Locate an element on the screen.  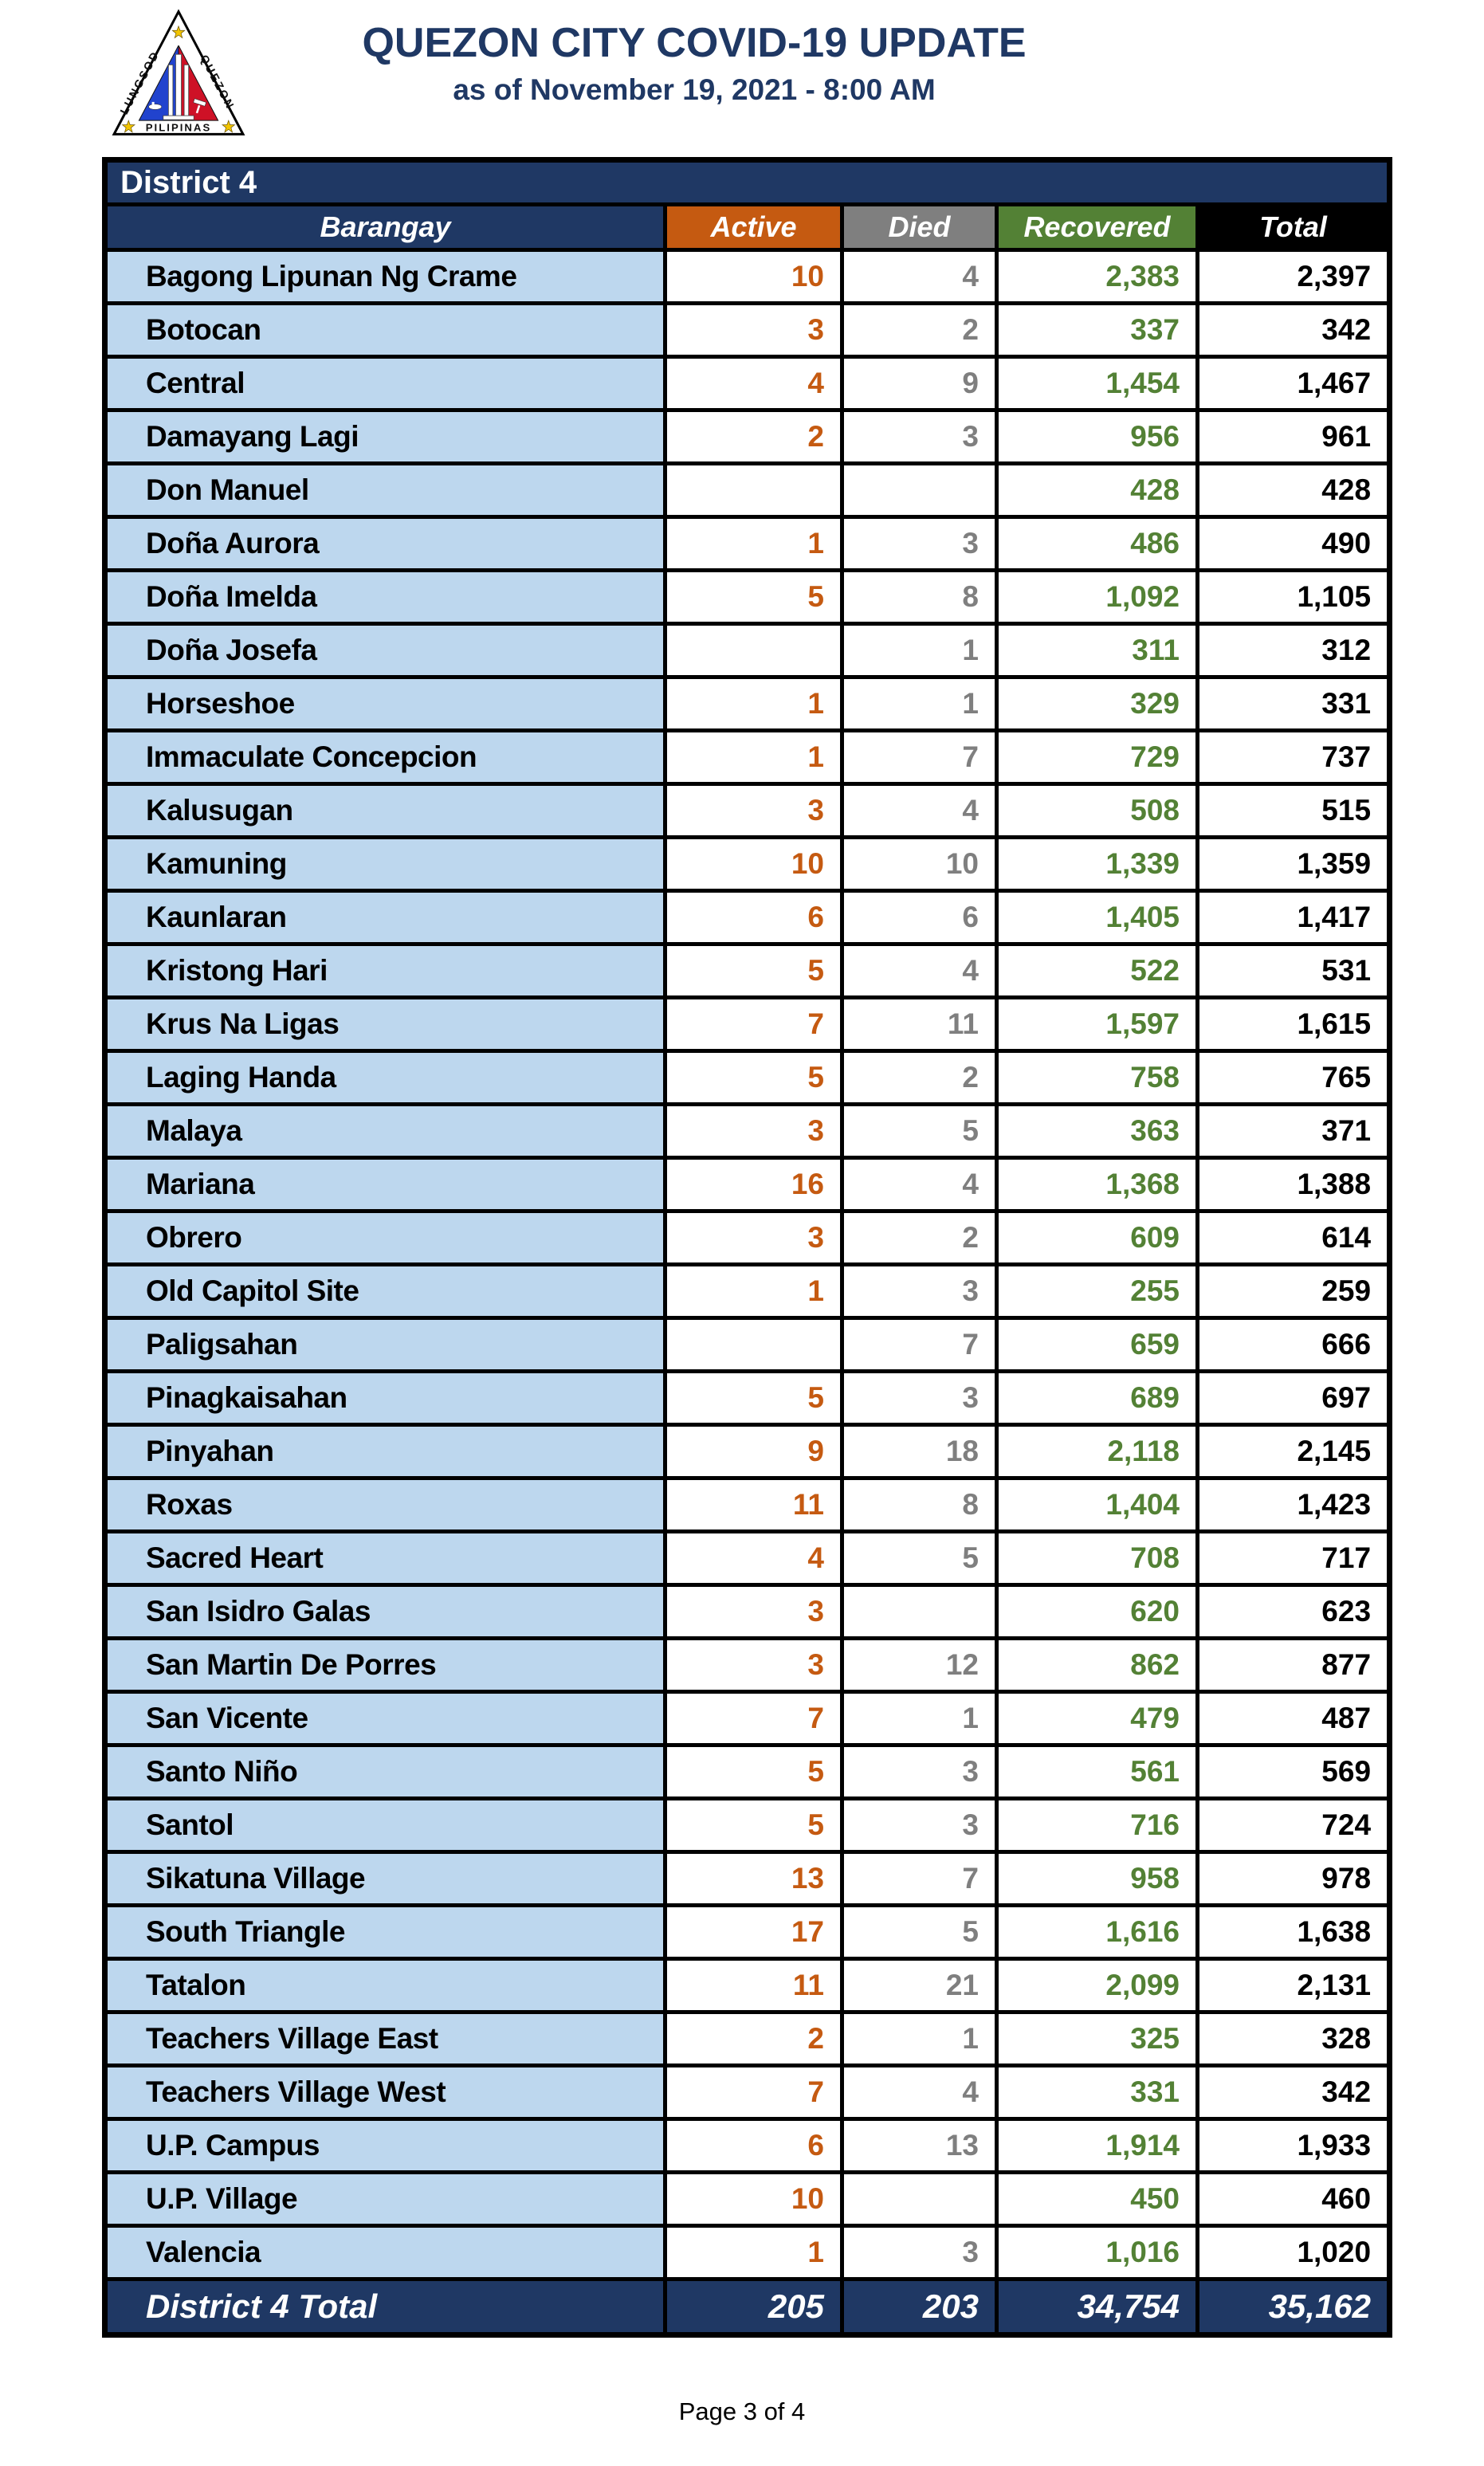
barangay-name-cell: U.P. Campus is located at coordinates (385, 2145).